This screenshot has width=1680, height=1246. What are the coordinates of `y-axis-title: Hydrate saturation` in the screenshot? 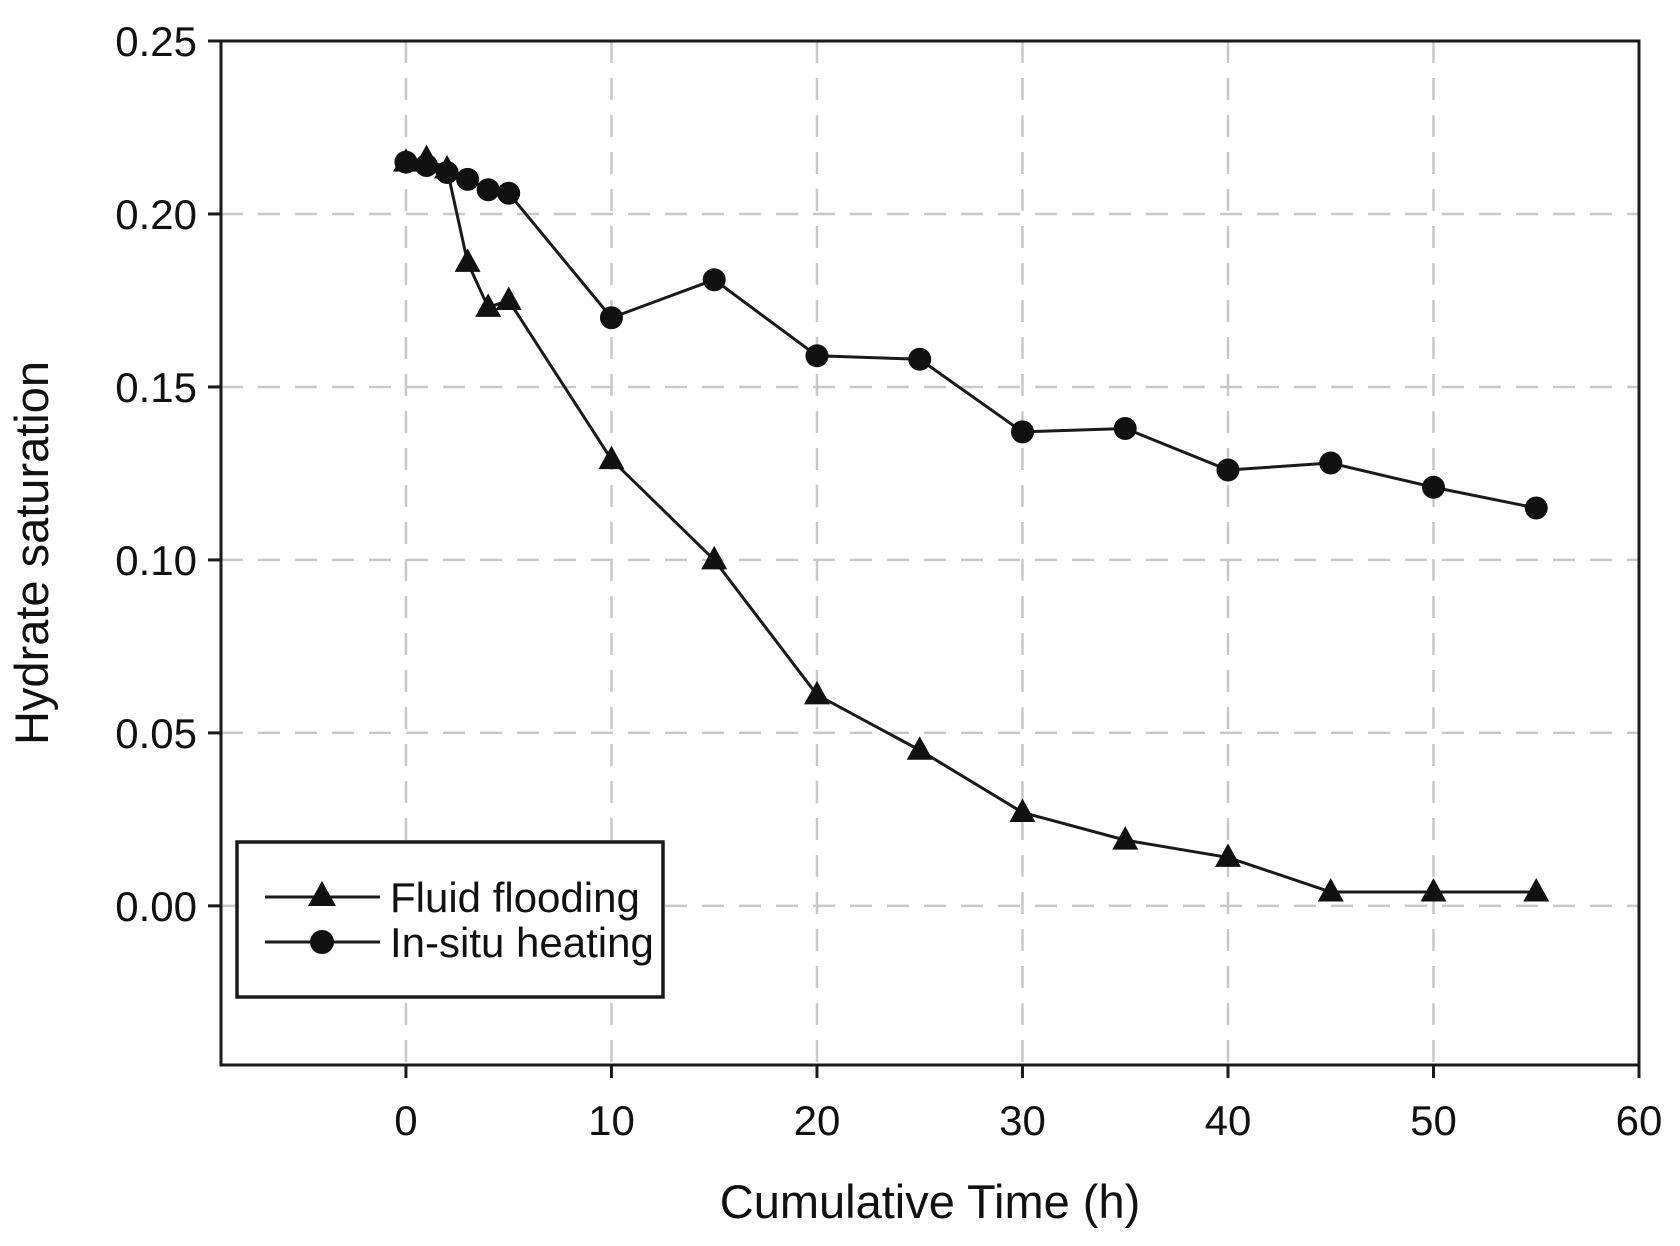 It's located at (31, 553).